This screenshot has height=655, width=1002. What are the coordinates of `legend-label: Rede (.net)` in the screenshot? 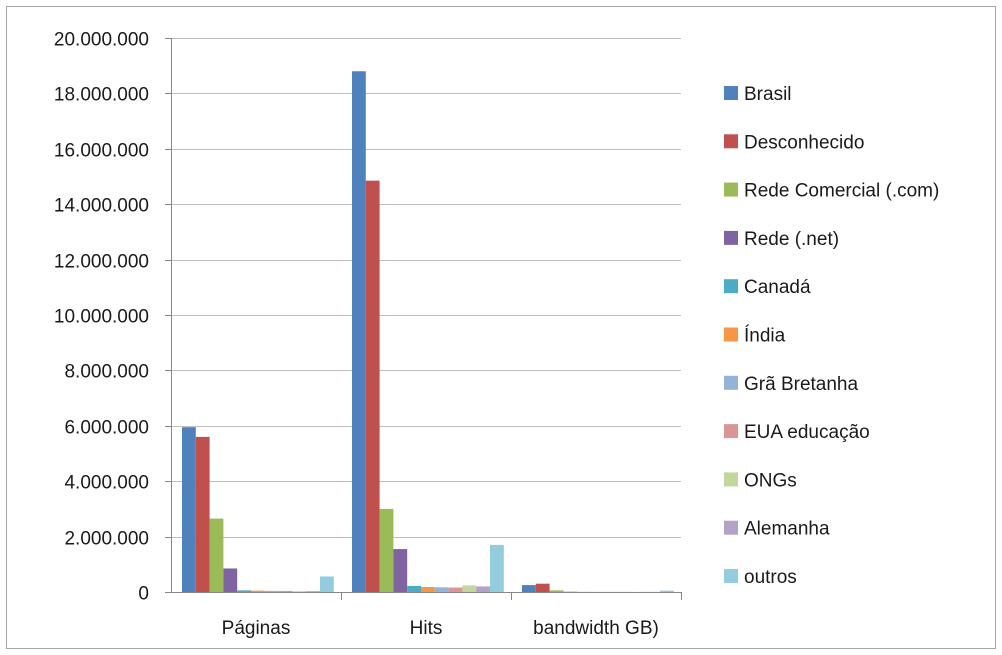 It's located at (791, 239).